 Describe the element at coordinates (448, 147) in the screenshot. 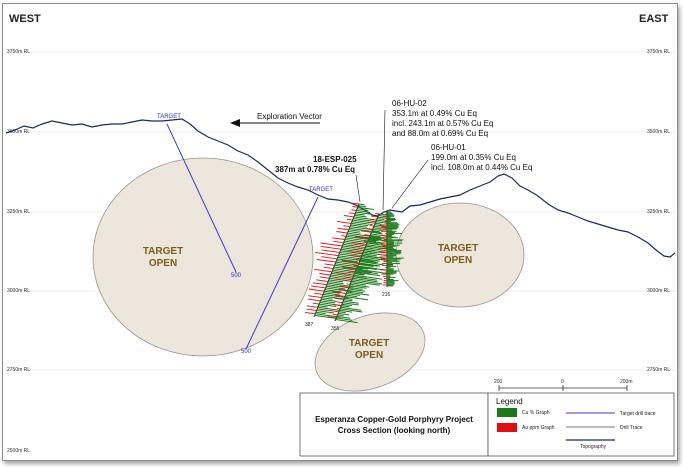

I see `hu01-name: 06-HU-01` at that location.